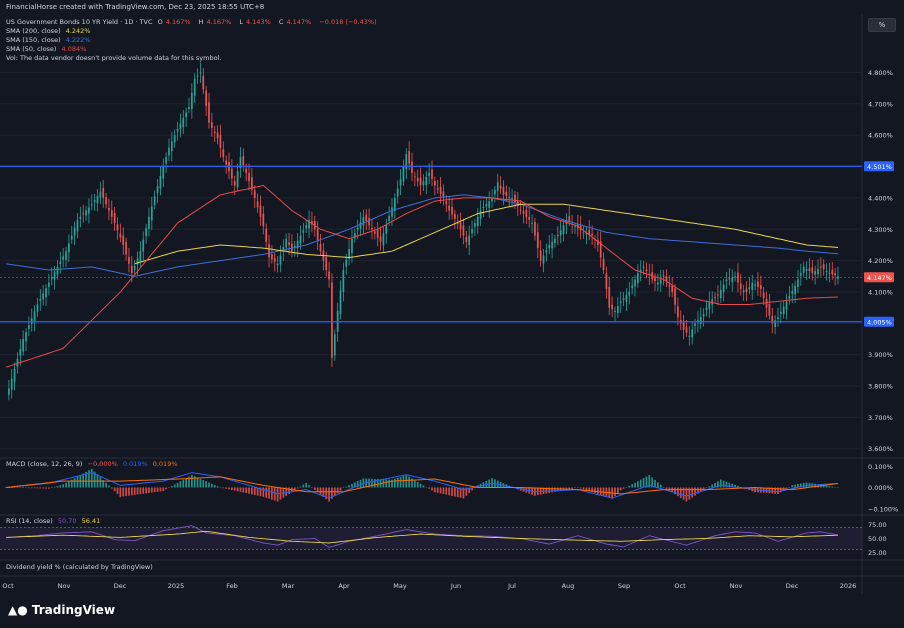 This screenshot has height=628, width=904. What do you see at coordinates (348, 22) in the screenshot?
I see `change-value: −0.018 (−0.43%)` at bounding box center [348, 22].